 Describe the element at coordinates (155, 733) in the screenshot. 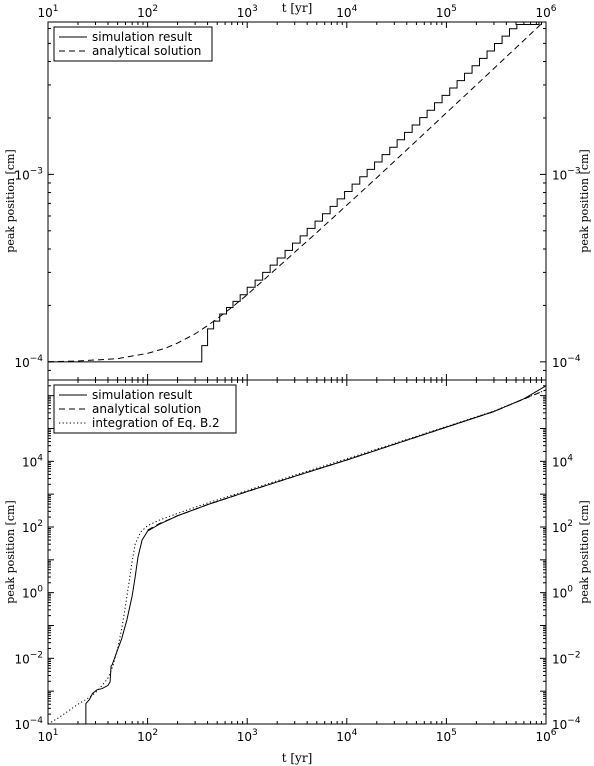

I see `bottom-x-tick-label-bottom-exp: 2` at that location.